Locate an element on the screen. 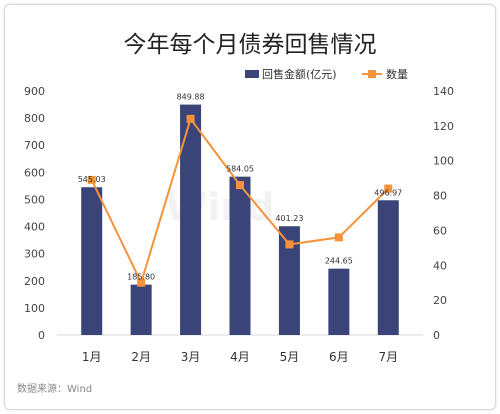 The width and height of the screenshot is (500, 414). bar-data-label: 401.23 is located at coordinates (289, 218).